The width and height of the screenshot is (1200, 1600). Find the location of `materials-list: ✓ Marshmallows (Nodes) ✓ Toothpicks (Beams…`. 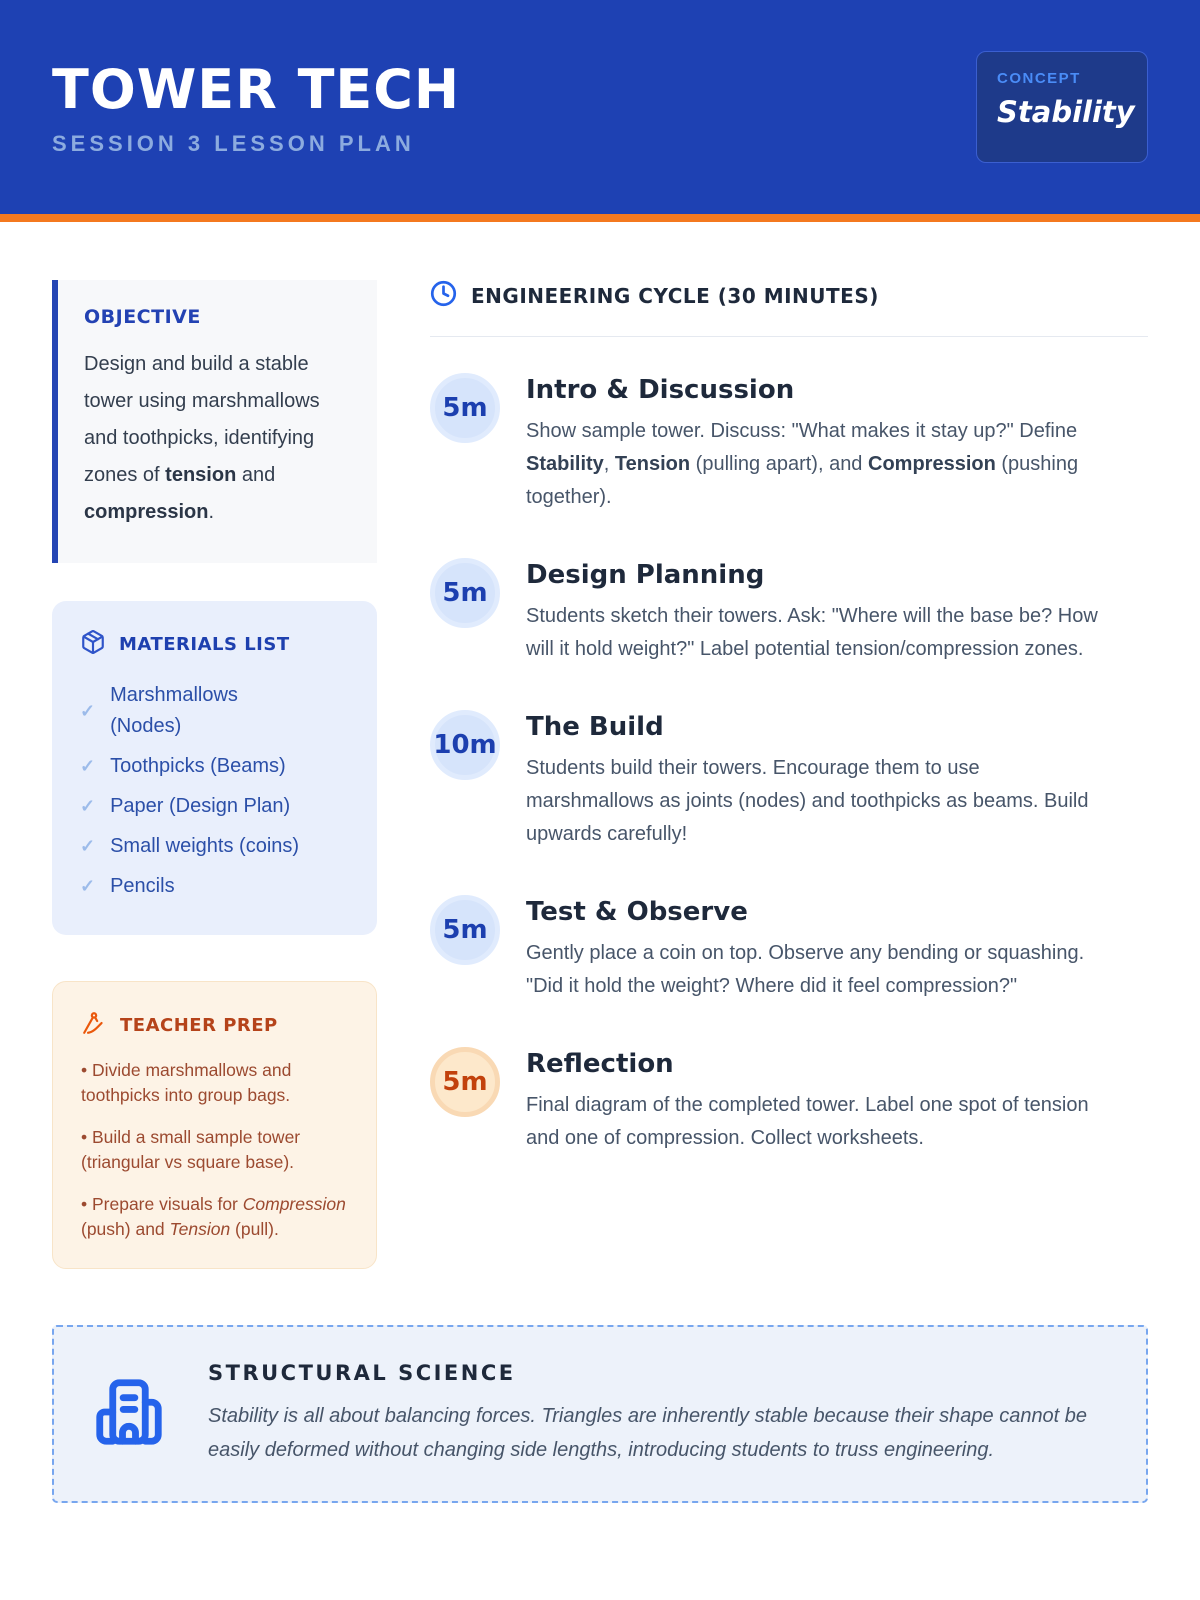

materials-list: ✓ Marshmallows (Nodes) ✓ Toothpicks (Beams… is located at coordinates (216, 791).